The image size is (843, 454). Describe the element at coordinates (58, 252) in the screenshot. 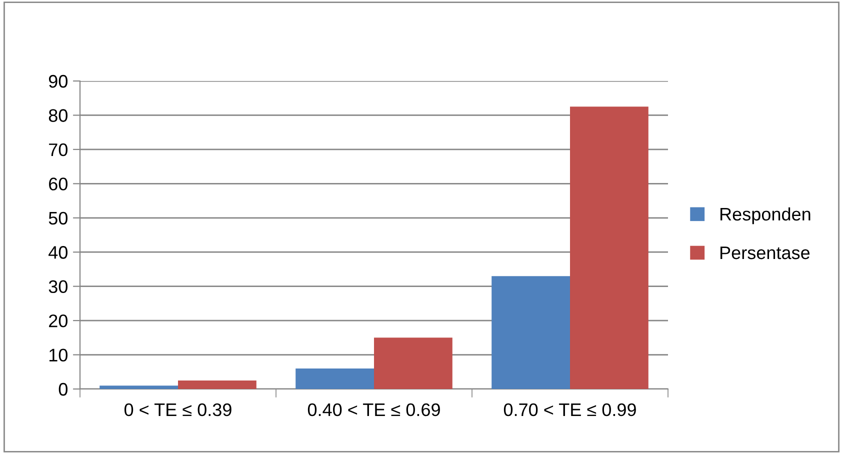

I see `y-tick-label: 40` at that location.